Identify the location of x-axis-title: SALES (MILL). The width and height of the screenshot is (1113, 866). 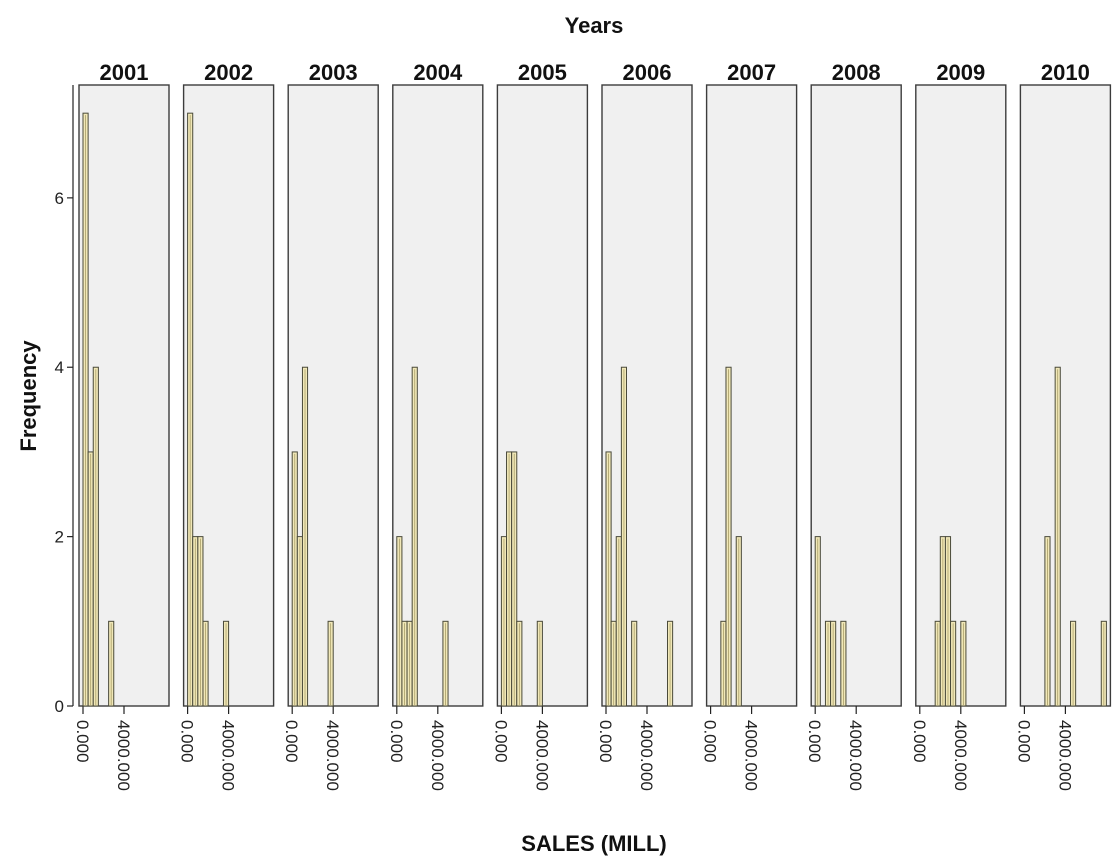
(593, 843).